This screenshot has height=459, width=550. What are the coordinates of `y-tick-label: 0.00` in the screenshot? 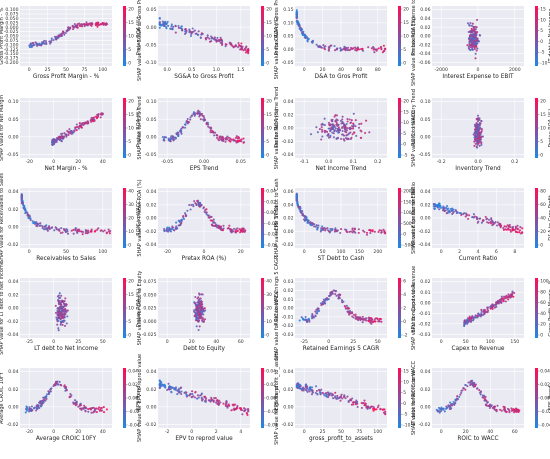 It's located at (288, 232).